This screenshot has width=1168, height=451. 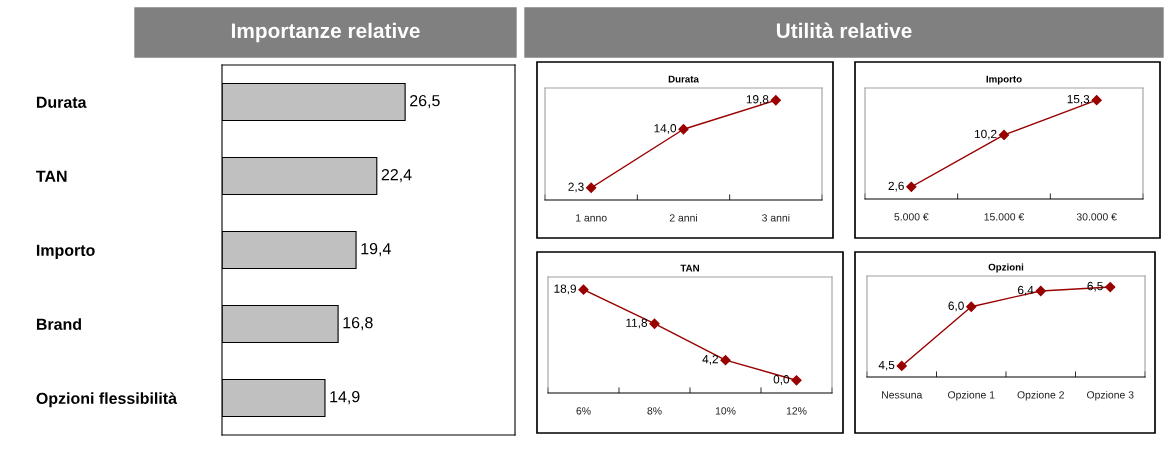 I want to click on x-tick-label: Nessuna, so click(x=902, y=395).